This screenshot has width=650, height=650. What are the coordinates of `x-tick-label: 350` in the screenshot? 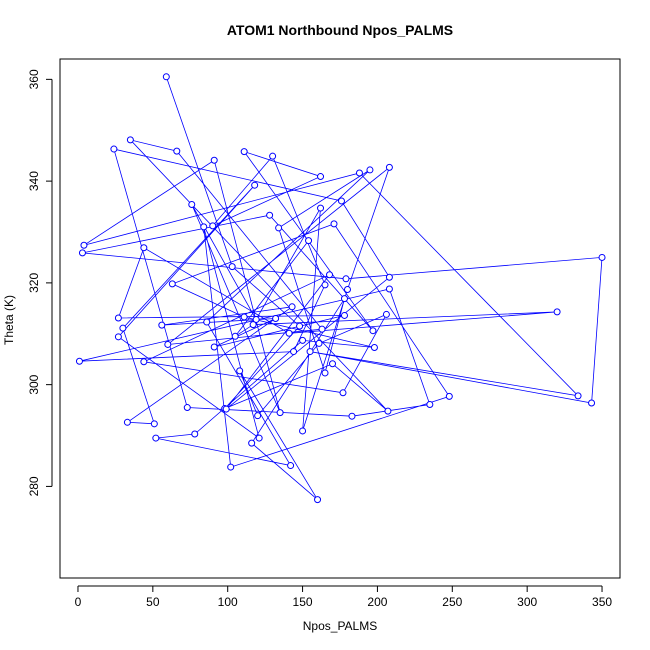 It's located at (602, 602).